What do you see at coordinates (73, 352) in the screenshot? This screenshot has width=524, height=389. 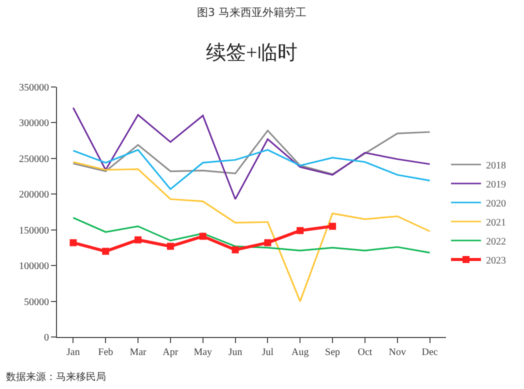 I see `x-tick-label: Jan` at bounding box center [73, 352].